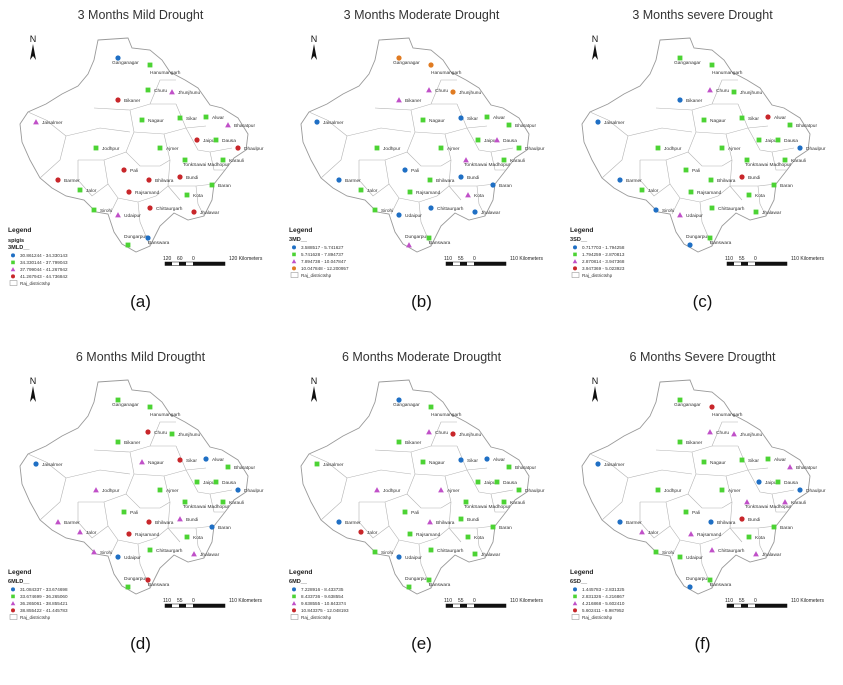  Describe the element at coordinates (450, 209) in the screenshot. I see `district-label: Chittaurgarh` at that location.